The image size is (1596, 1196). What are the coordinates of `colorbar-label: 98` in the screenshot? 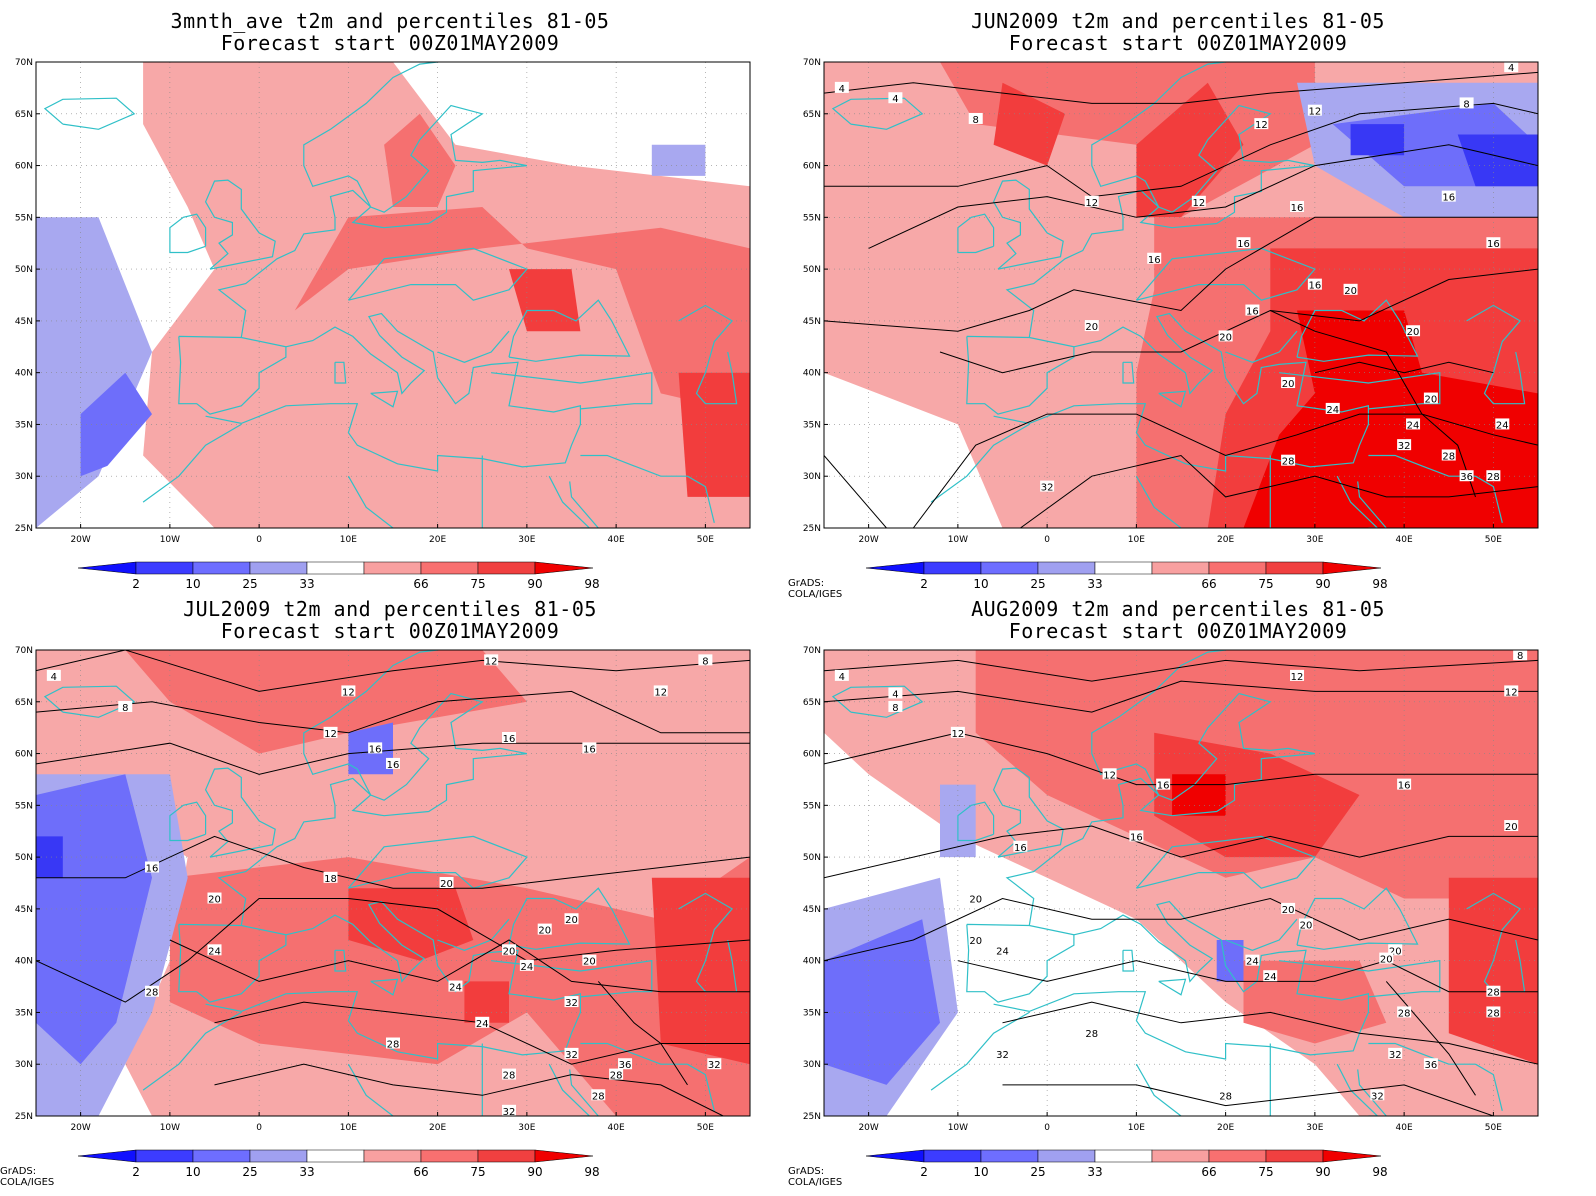 It's located at (1379, 1172).